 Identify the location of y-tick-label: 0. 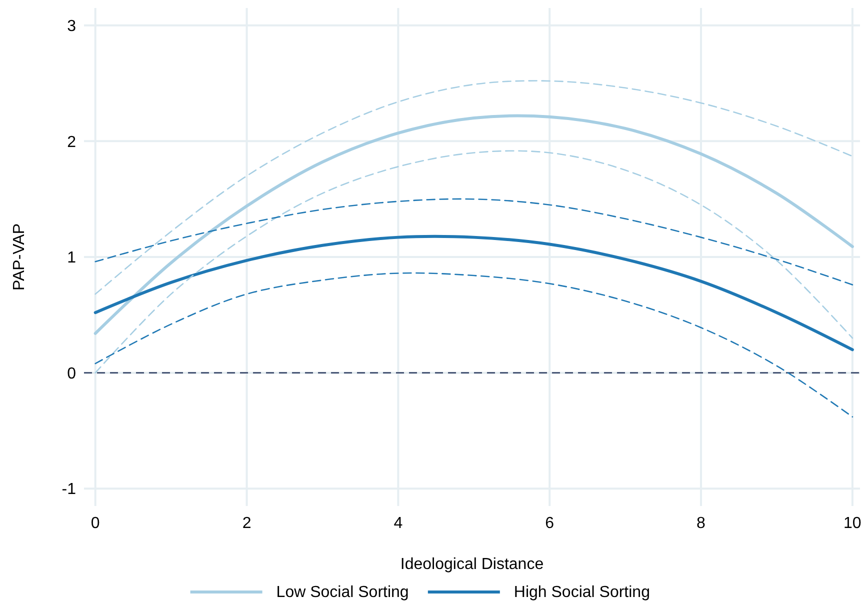
(71, 373).